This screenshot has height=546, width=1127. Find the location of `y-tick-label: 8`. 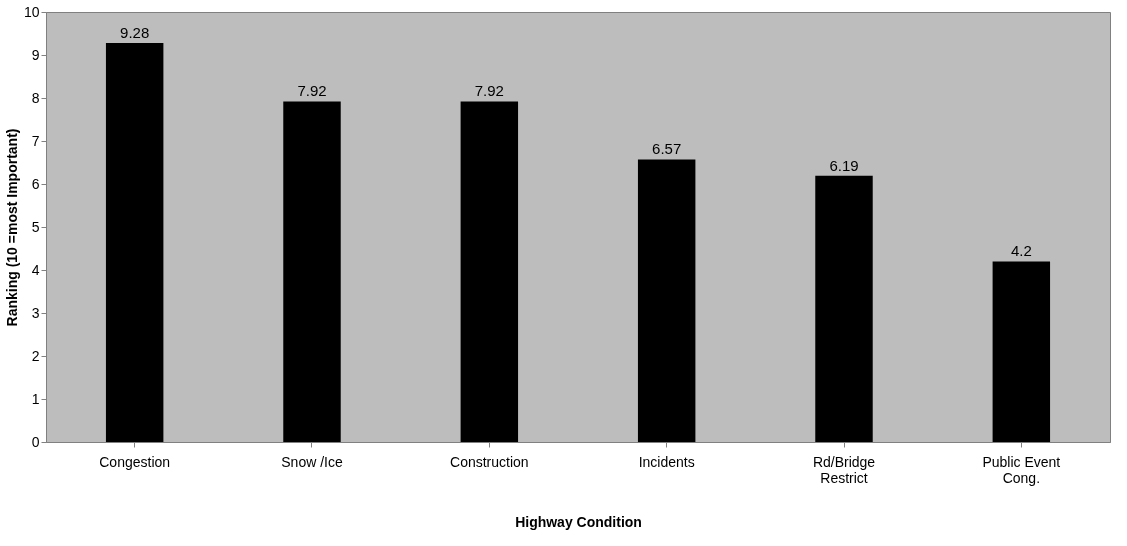

y-tick-label: 8 is located at coordinates (35, 97).